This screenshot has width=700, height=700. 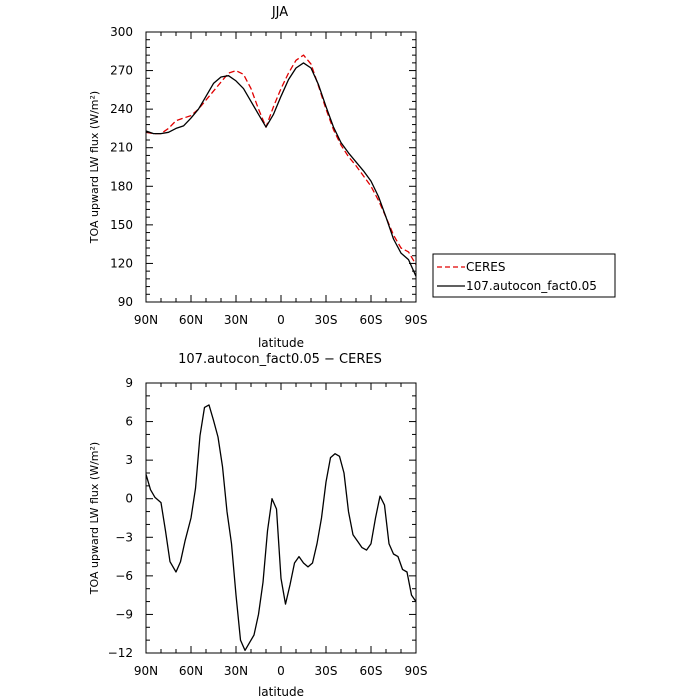 What do you see at coordinates (124, 614) in the screenshot?
I see `y-tick-label: −9` at bounding box center [124, 614].